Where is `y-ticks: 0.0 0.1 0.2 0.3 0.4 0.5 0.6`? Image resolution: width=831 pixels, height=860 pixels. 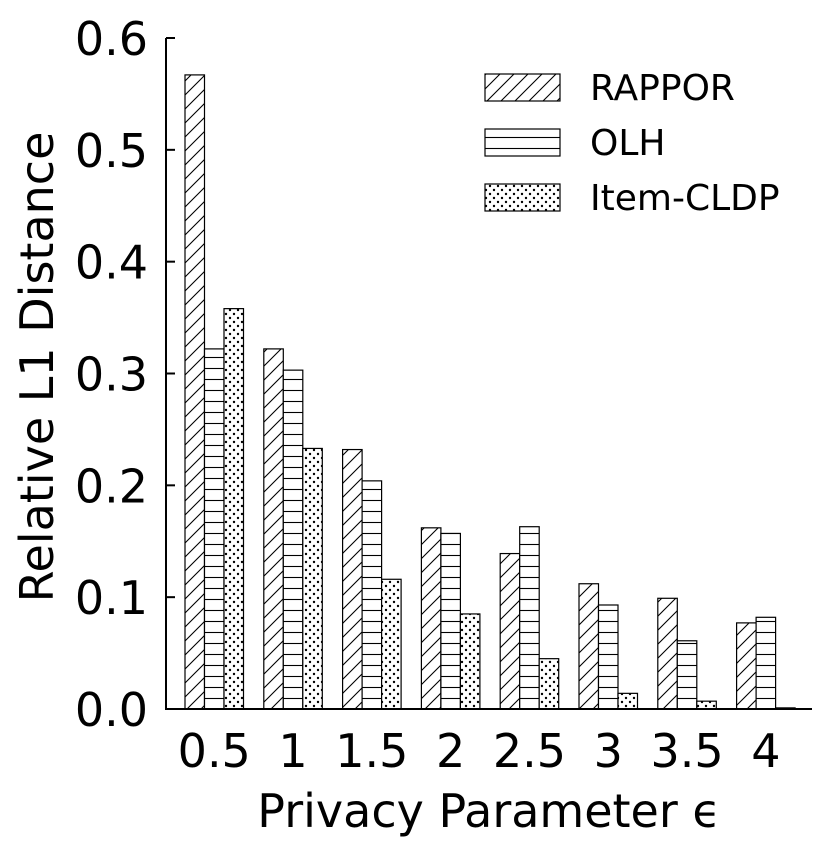
y-ticks: 0.0 0.1 0.2 0.3 0.4 0.5 0.6 is located at coordinates (125, 374).